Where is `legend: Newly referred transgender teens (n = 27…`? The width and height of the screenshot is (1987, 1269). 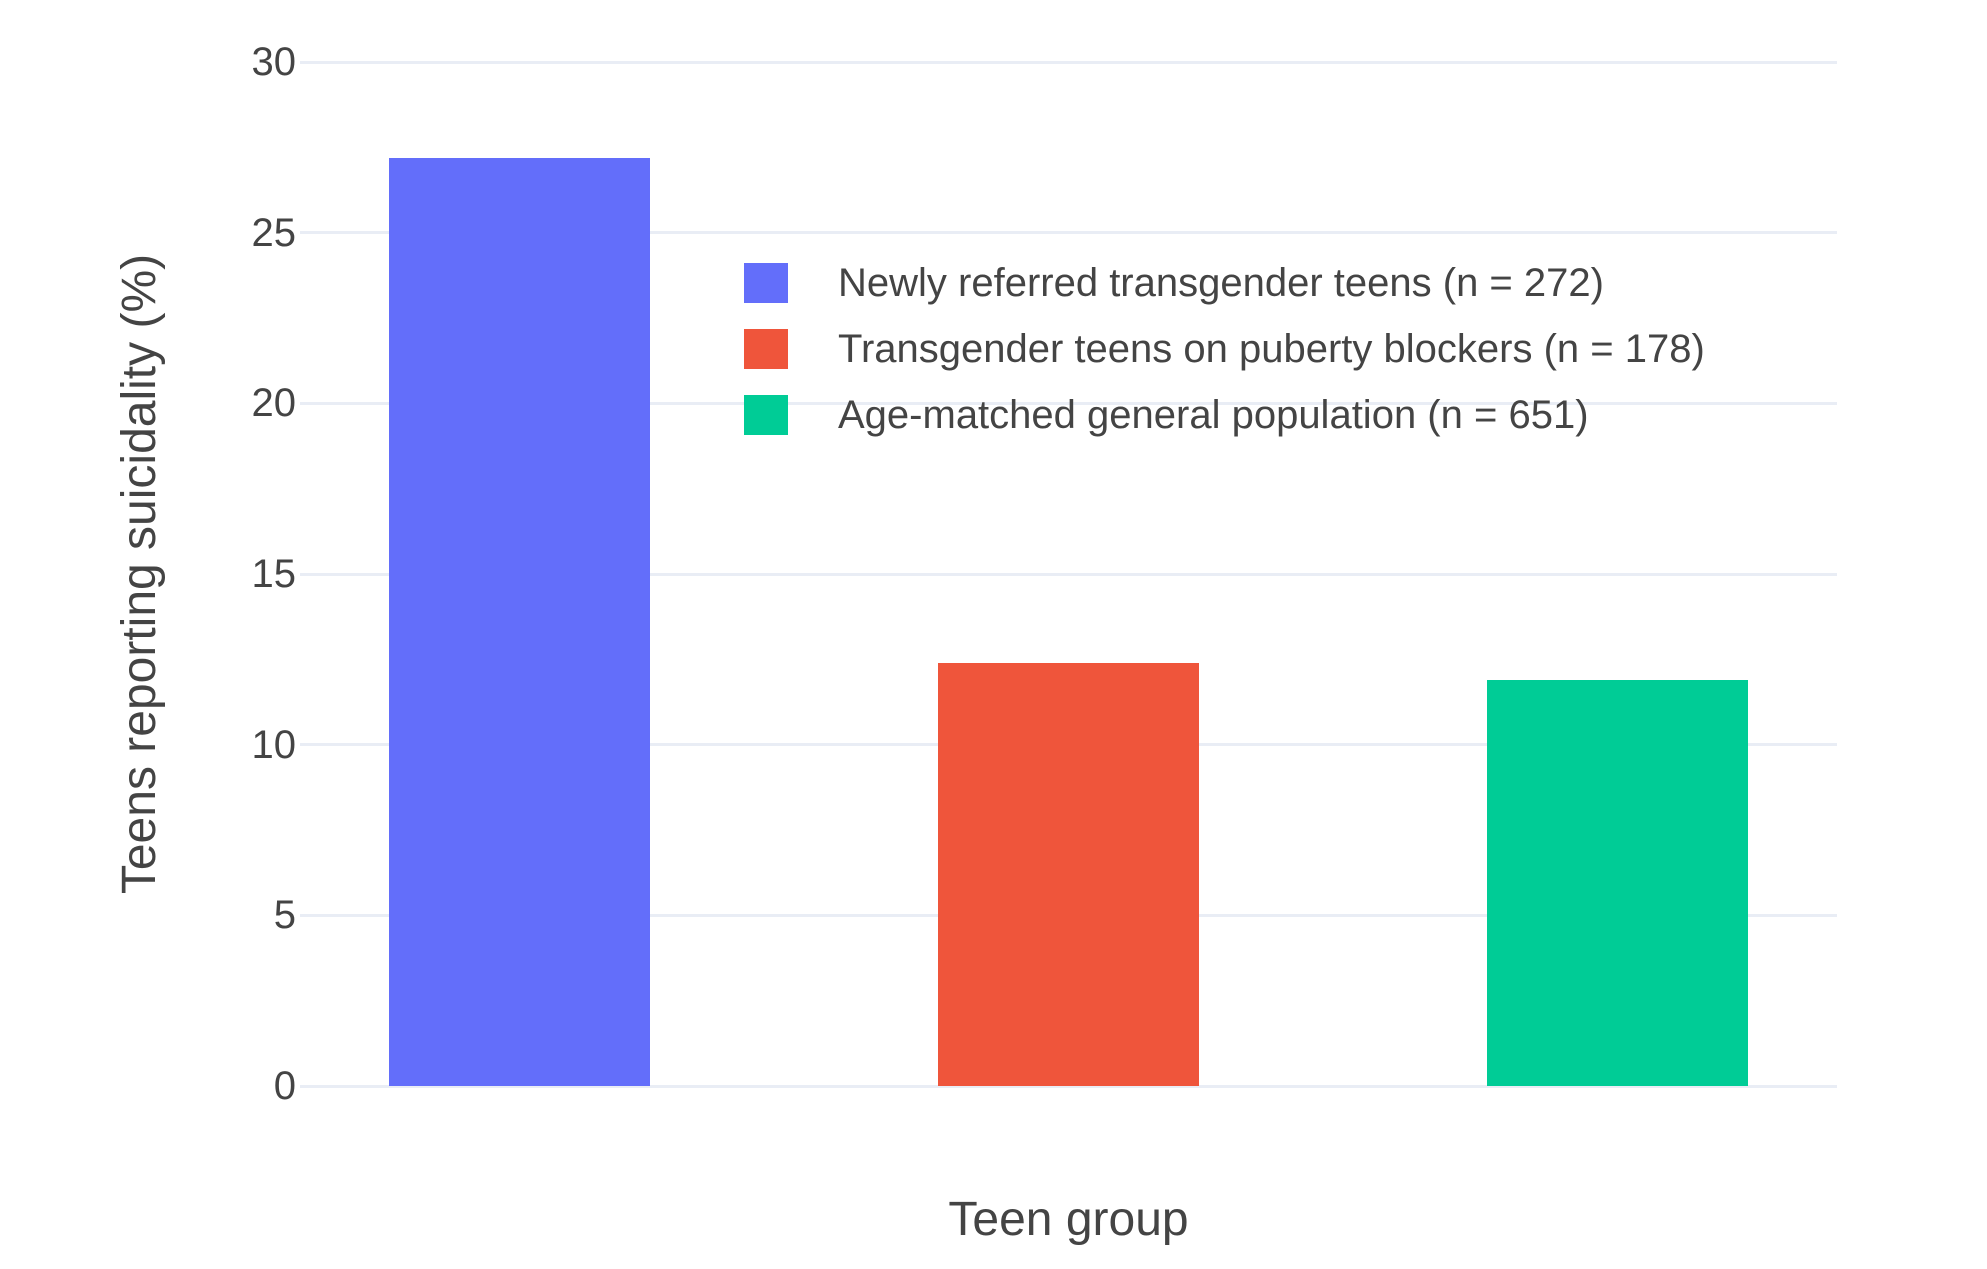 legend: Newly referred transgender teens (n = 27… is located at coordinates (1224, 349).